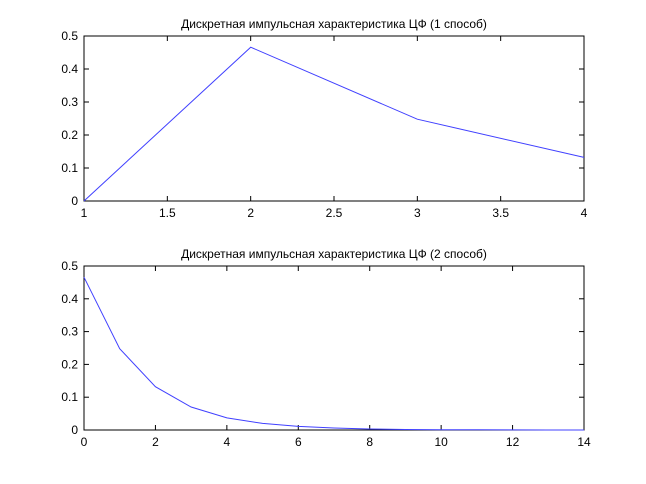  I want to click on x-tick-label: 12, so click(513, 442).